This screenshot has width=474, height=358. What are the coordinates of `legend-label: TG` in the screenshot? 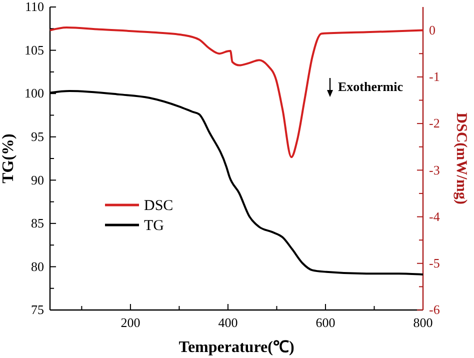 It's located at (154, 226).